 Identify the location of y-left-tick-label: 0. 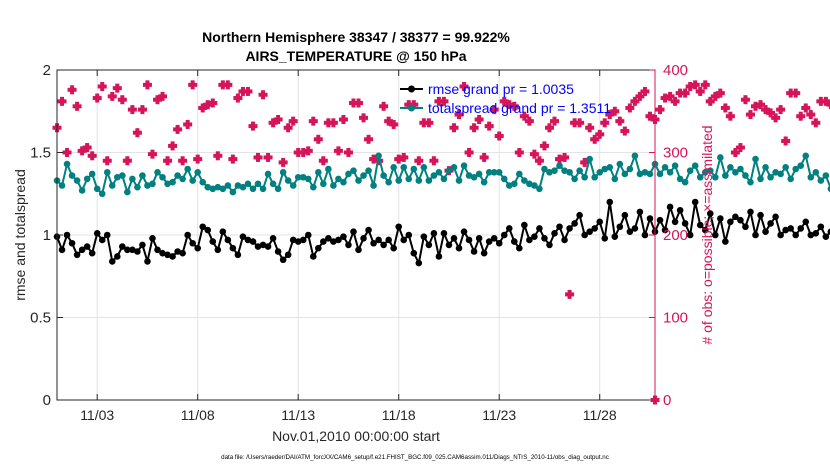
(47, 400).